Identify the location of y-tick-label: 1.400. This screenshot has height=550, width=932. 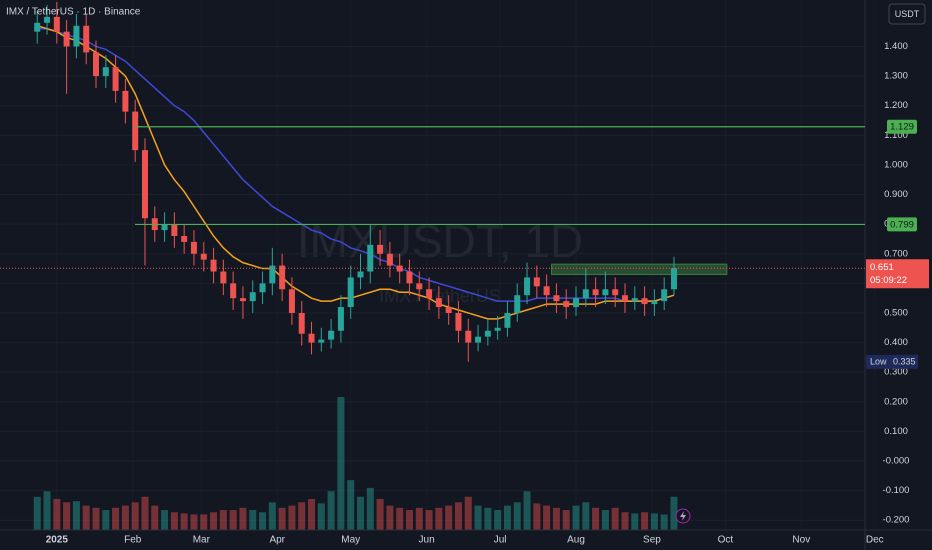
(896, 46).